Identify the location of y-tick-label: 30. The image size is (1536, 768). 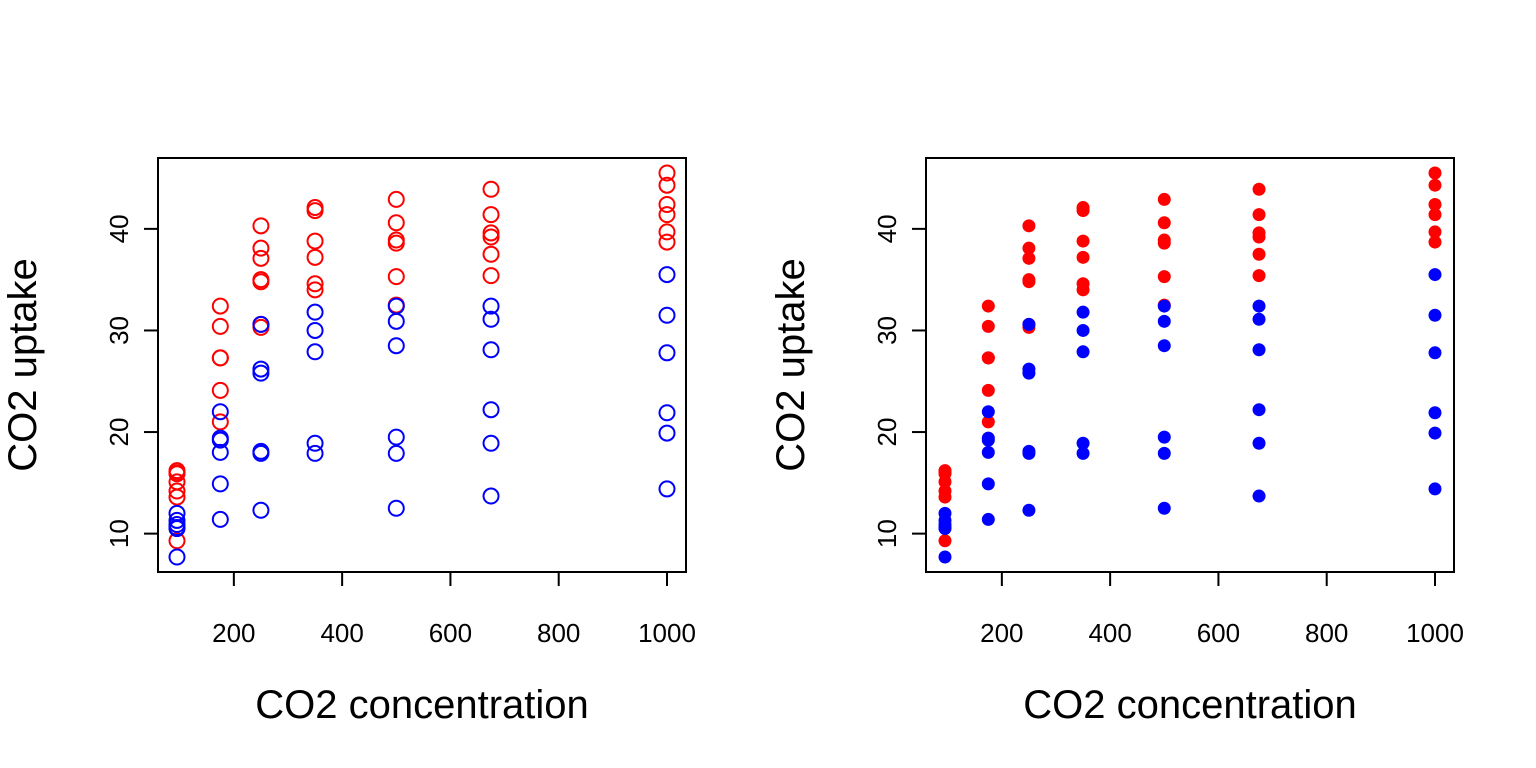
(887, 330).